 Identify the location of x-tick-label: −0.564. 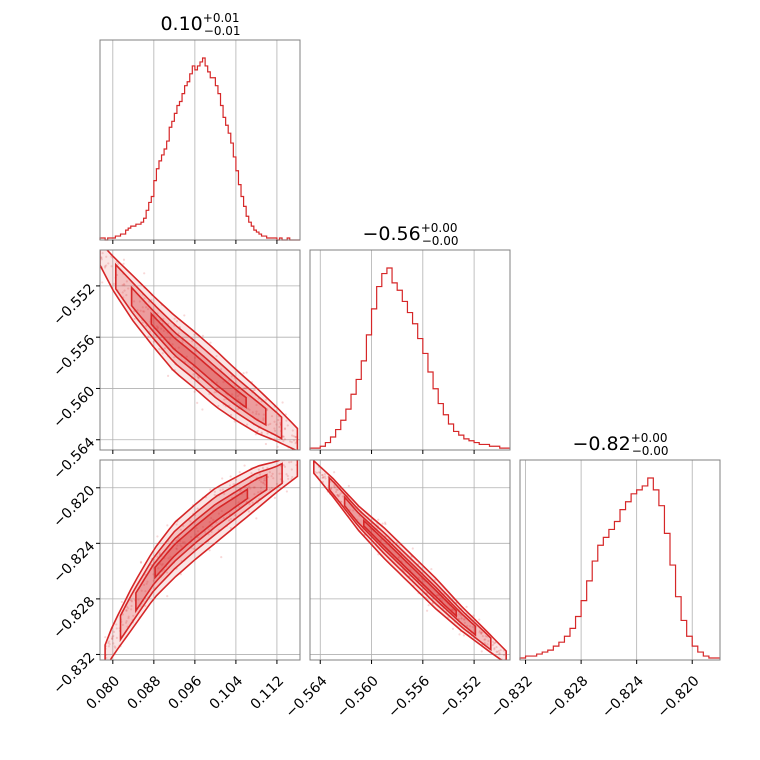
(307, 697).